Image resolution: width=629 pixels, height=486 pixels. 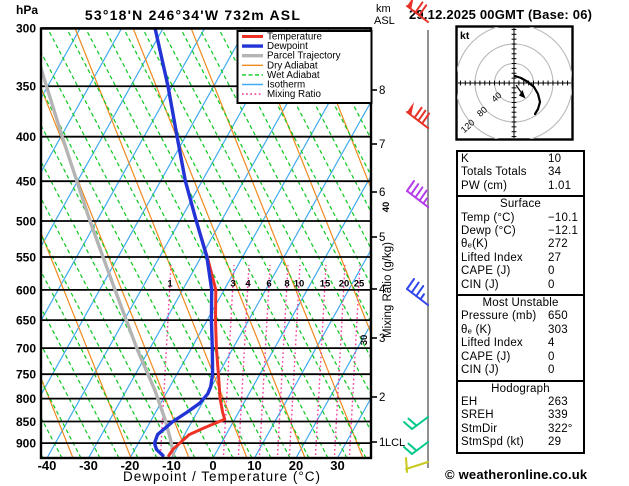 What do you see at coordinates (500, 14) in the screenshot?
I see `run-date: 29.12.2025 00GMT (Base: 06)` at bounding box center [500, 14].